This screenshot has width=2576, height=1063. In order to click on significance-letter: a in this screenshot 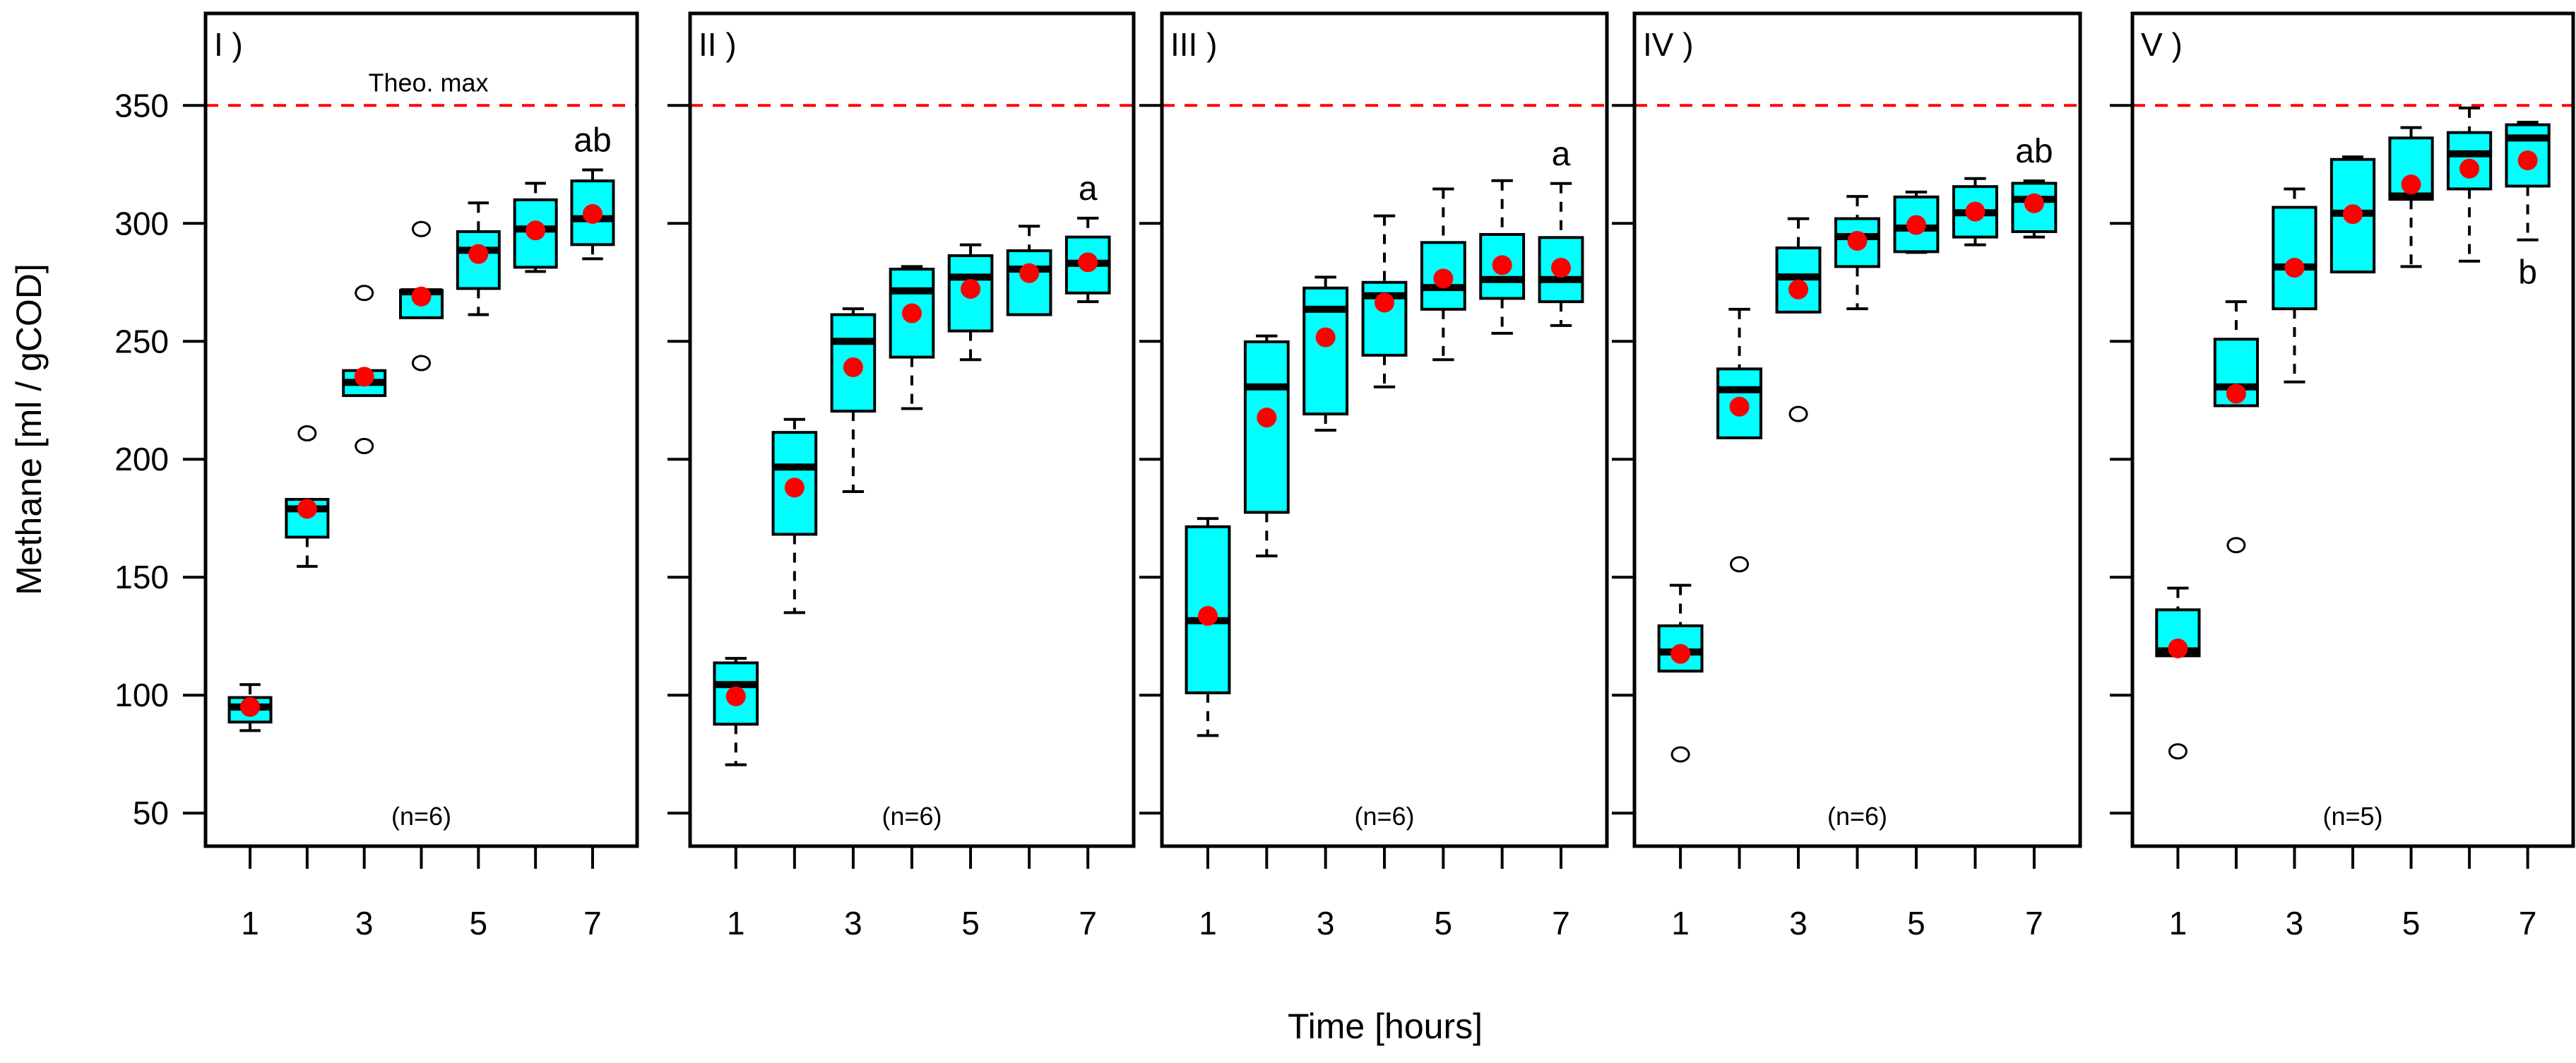, I will do `click(1088, 189)`.